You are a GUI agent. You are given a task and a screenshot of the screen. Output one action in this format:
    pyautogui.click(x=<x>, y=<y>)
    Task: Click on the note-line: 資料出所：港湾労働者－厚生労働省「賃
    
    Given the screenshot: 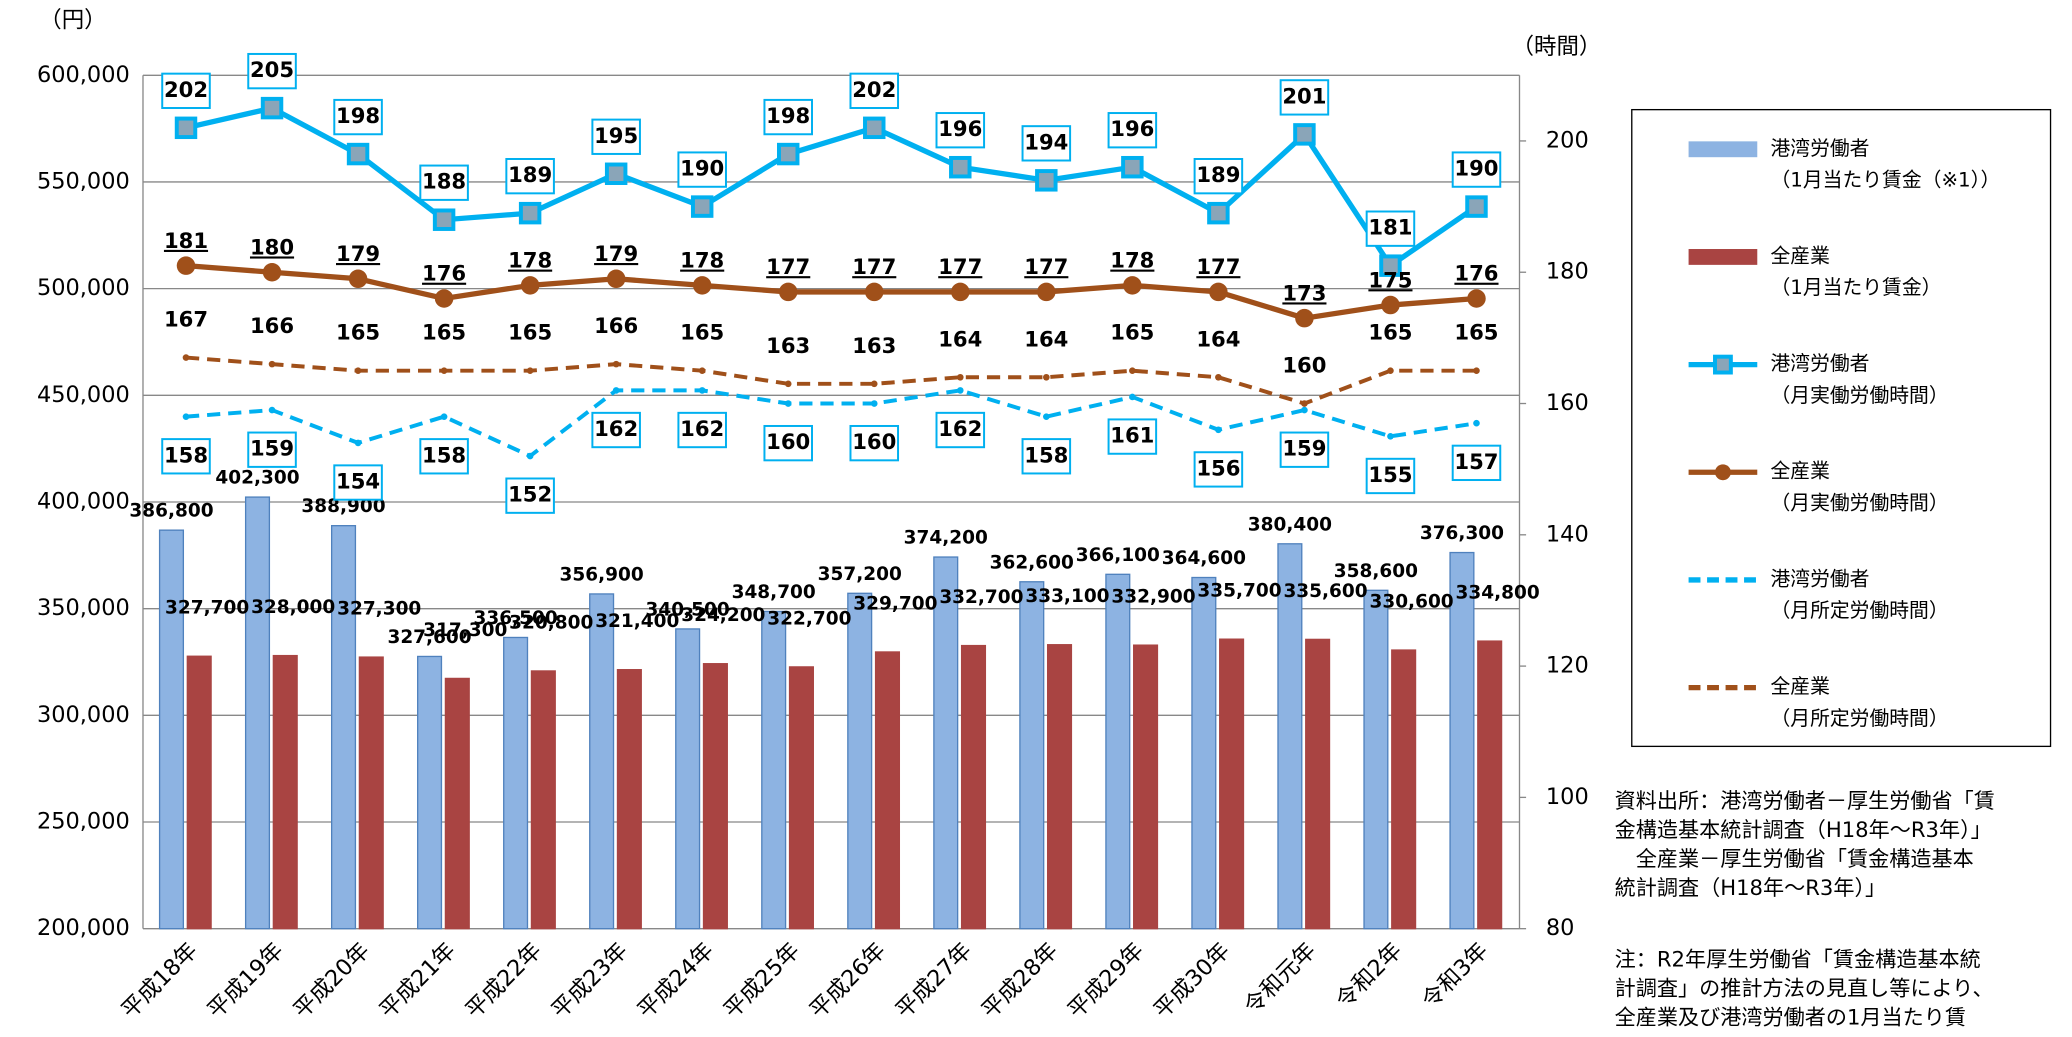 What is the action you would take?
    pyautogui.click(x=1805, y=800)
    